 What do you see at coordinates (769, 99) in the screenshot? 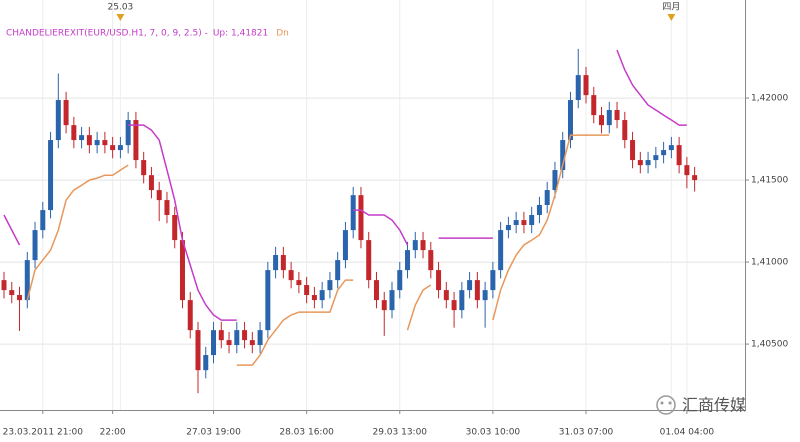
I see `y-tick-label: 1,42000` at bounding box center [769, 99].